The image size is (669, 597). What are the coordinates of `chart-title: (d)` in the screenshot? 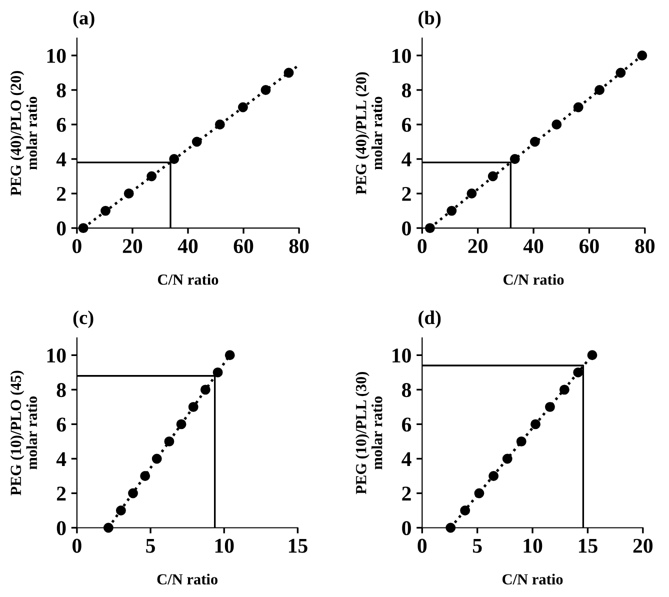 It's located at (429, 319).